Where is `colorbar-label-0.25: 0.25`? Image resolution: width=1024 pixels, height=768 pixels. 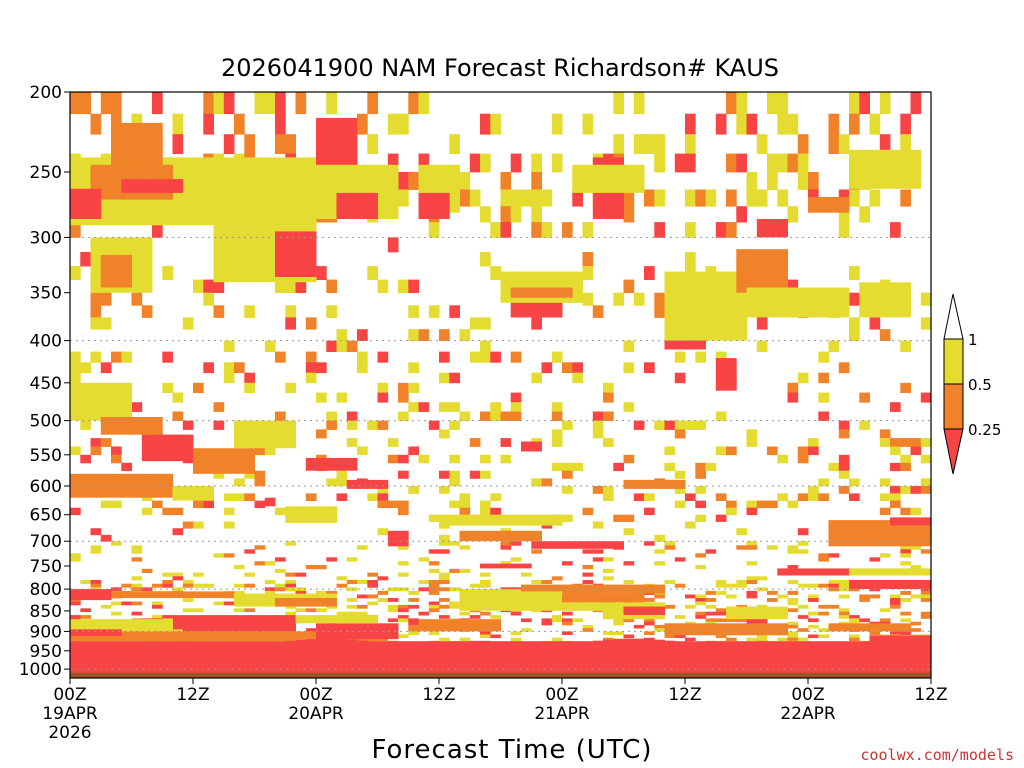 colorbar-label-0.25: 0.25 is located at coordinates (984, 430).